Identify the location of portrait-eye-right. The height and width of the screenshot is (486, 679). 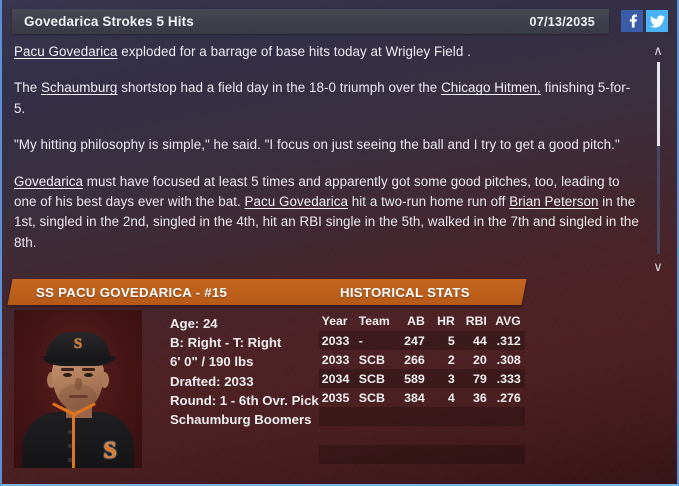
(88, 375).